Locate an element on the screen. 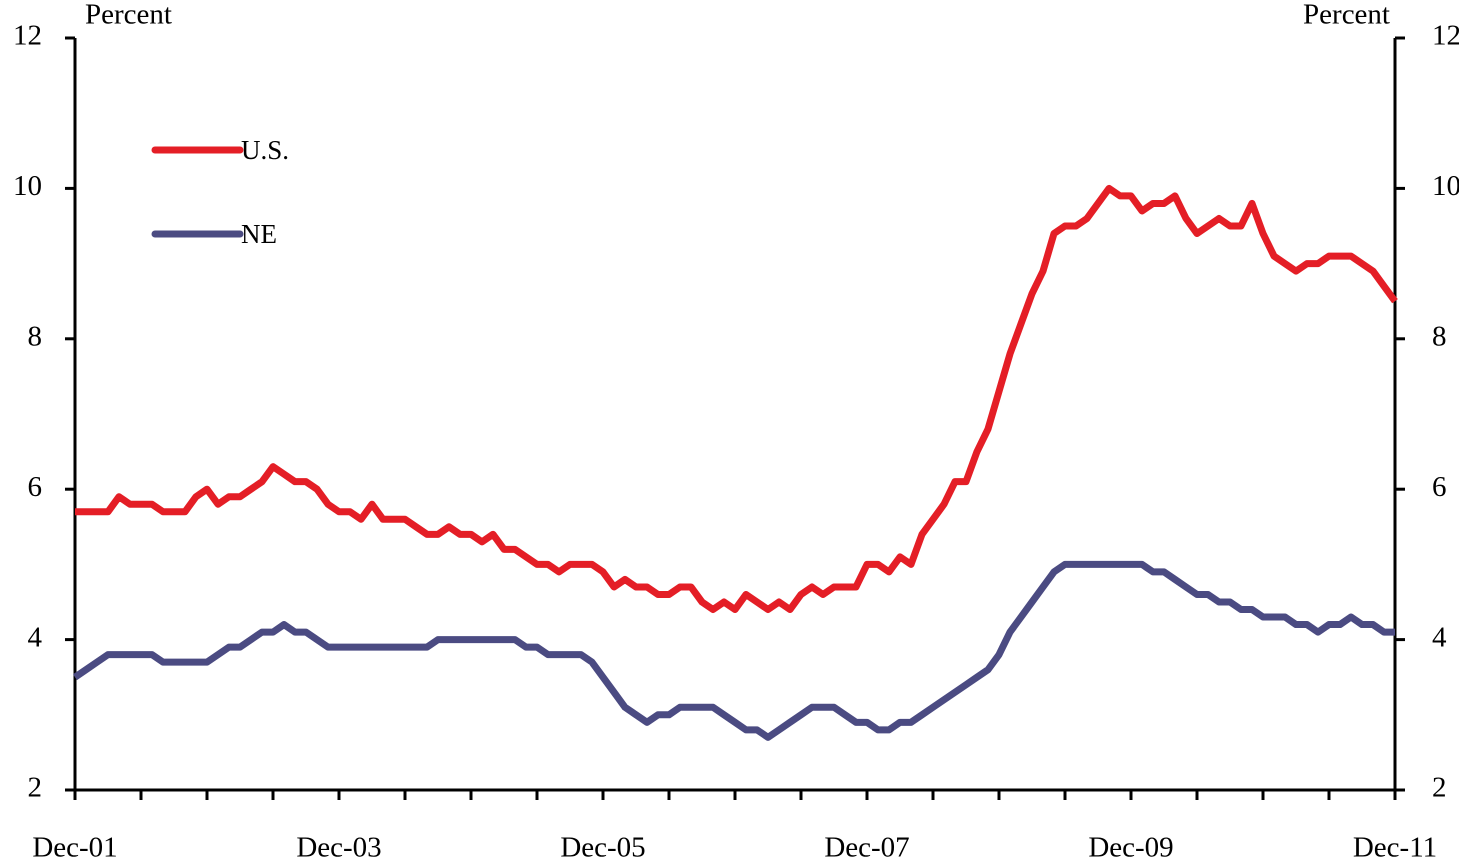 This screenshot has width=1459, height=866. y2-tick-label: 4 is located at coordinates (1439, 637).